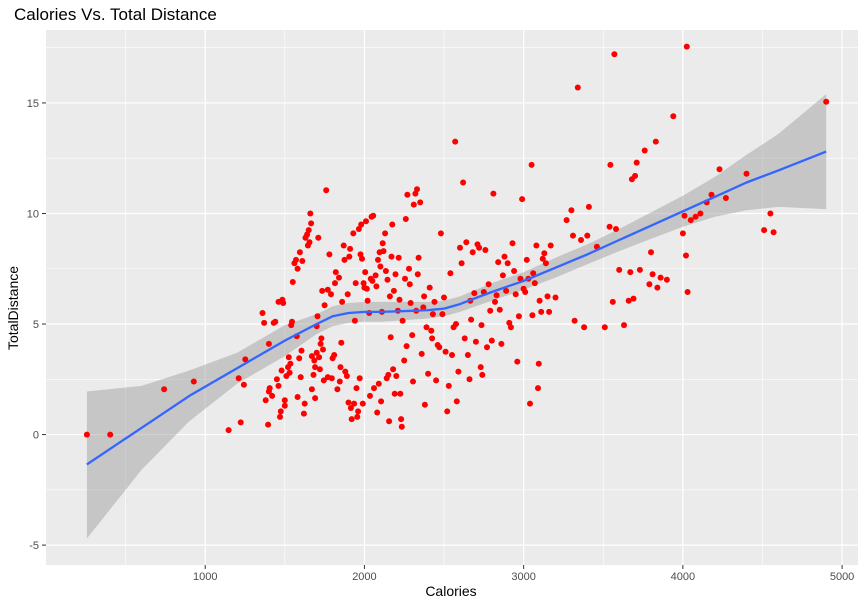 The width and height of the screenshot is (866, 606). I want to click on y-tick-label: -5, so click(34, 546).